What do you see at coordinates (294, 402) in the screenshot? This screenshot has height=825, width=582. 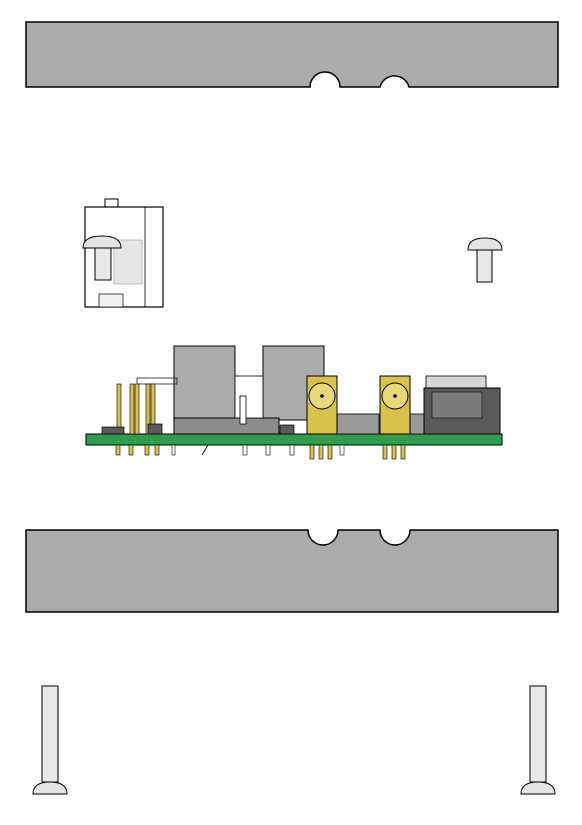 I see `pcb-assembly` at bounding box center [294, 402].